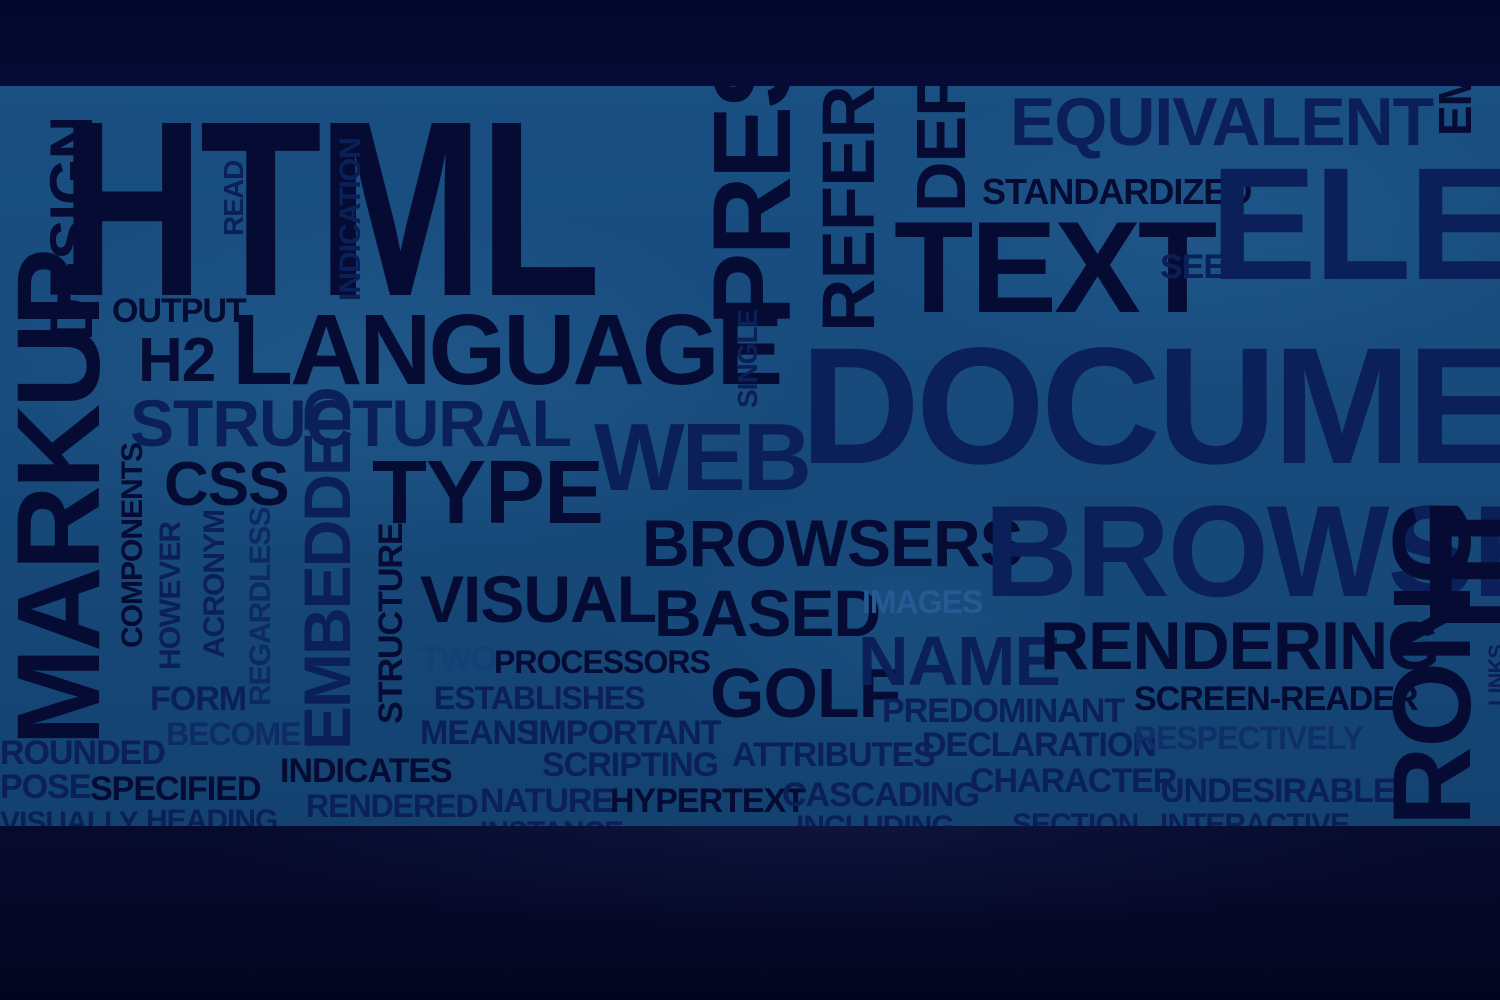 This screenshot has width=1500, height=1000. Describe the element at coordinates (507, 350) in the screenshot. I see `word-language: LANGUAGE` at that location.